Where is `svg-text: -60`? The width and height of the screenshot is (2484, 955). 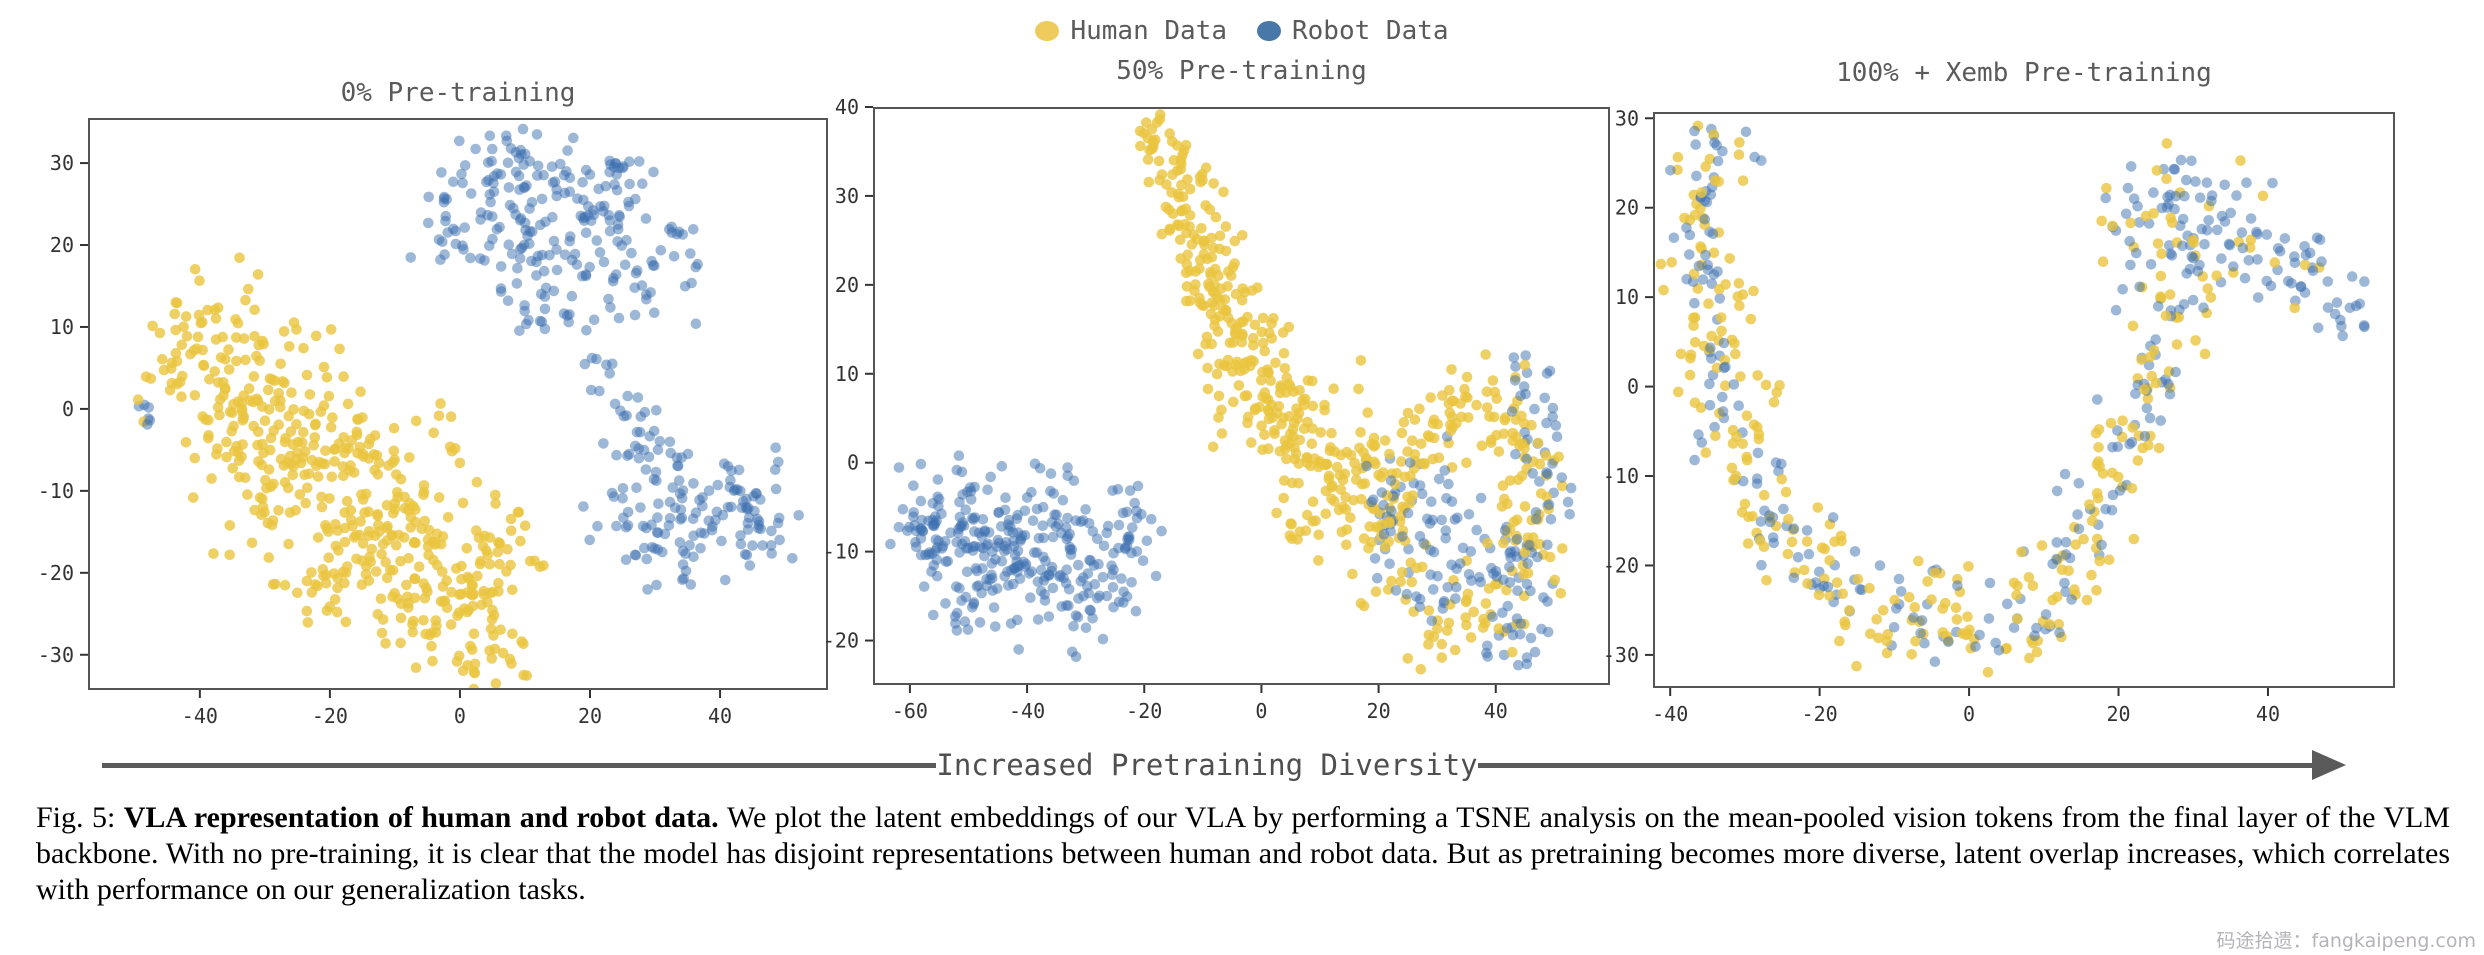
svg-text: -60 is located at coordinates (910, 711).